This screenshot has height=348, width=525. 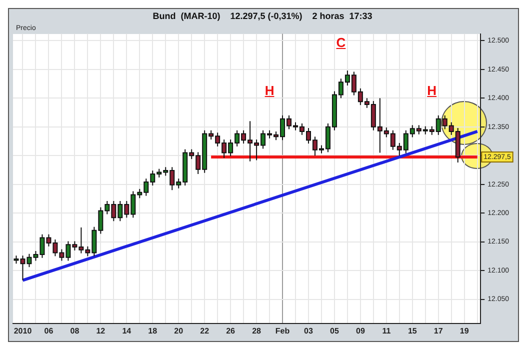 What do you see at coordinates (75, 331) in the screenshot?
I see `x-tick-label: 08` at bounding box center [75, 331].